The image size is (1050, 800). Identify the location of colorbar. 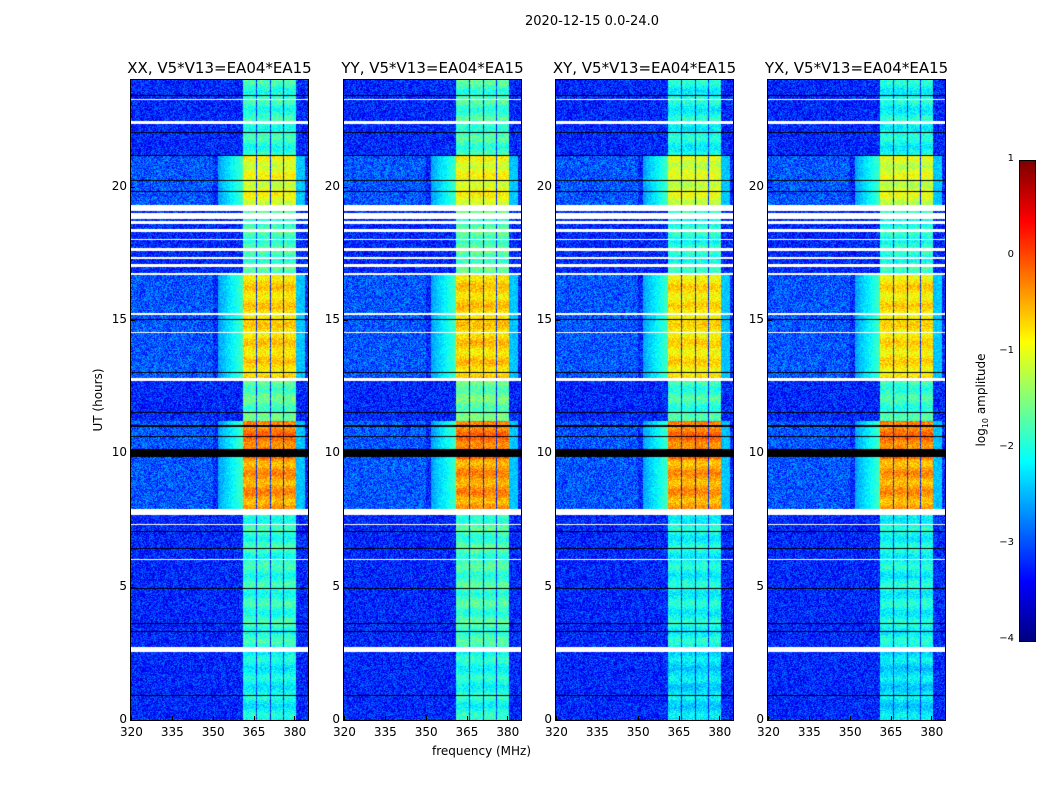
(1027, 401).